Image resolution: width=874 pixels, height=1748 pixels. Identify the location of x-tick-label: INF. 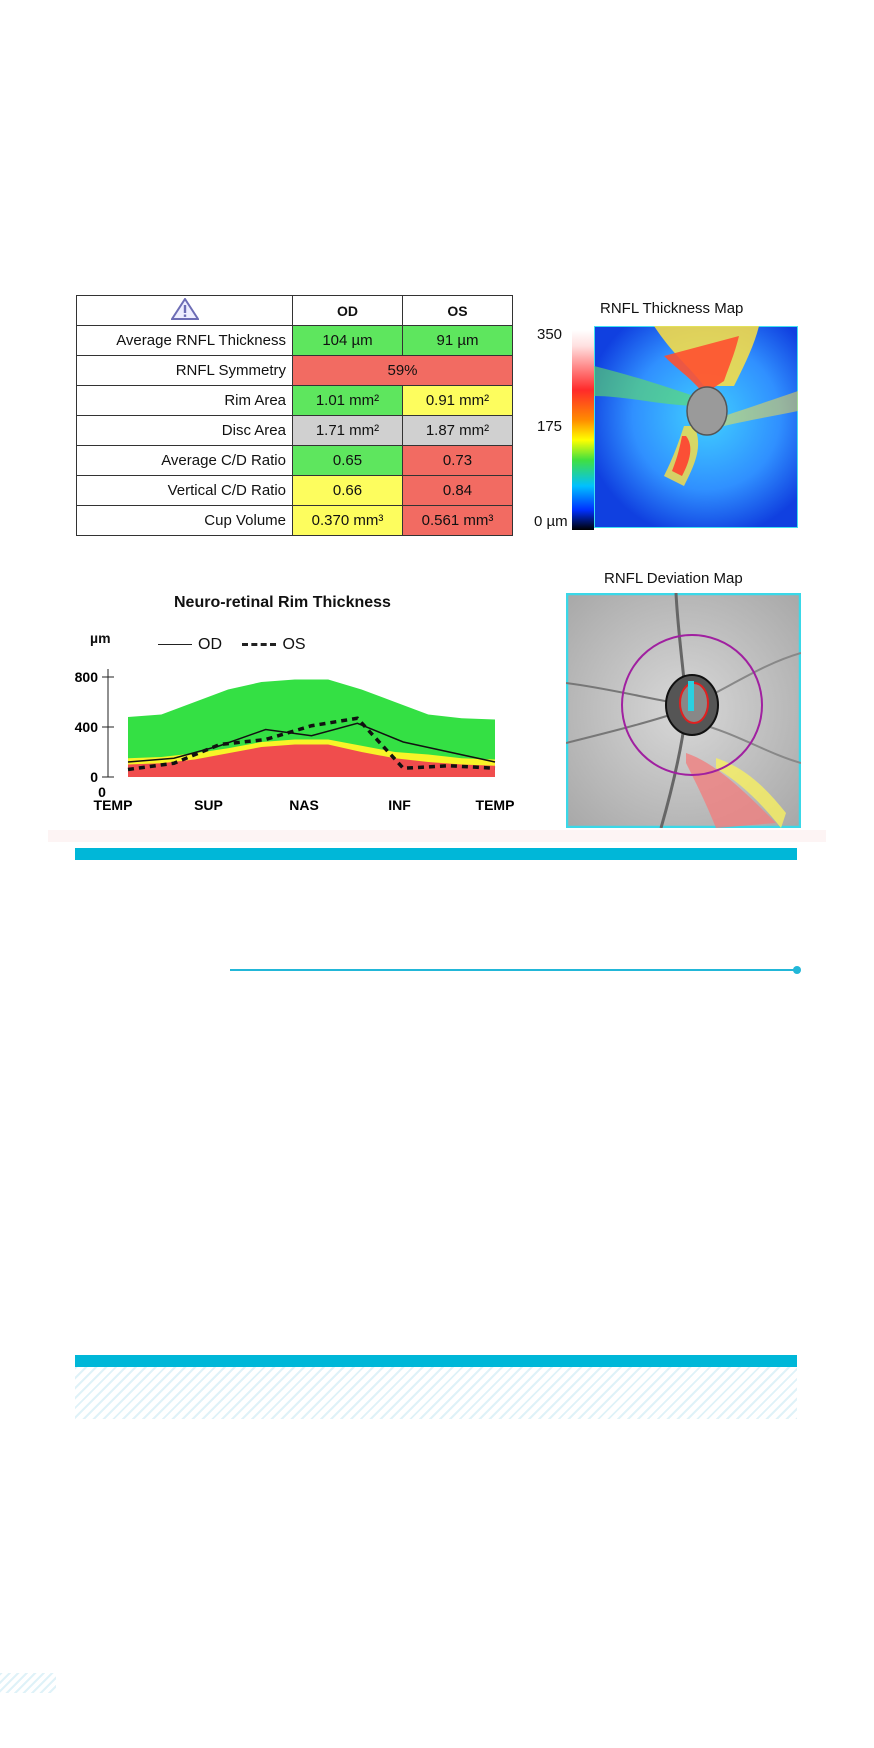
(399, 805).